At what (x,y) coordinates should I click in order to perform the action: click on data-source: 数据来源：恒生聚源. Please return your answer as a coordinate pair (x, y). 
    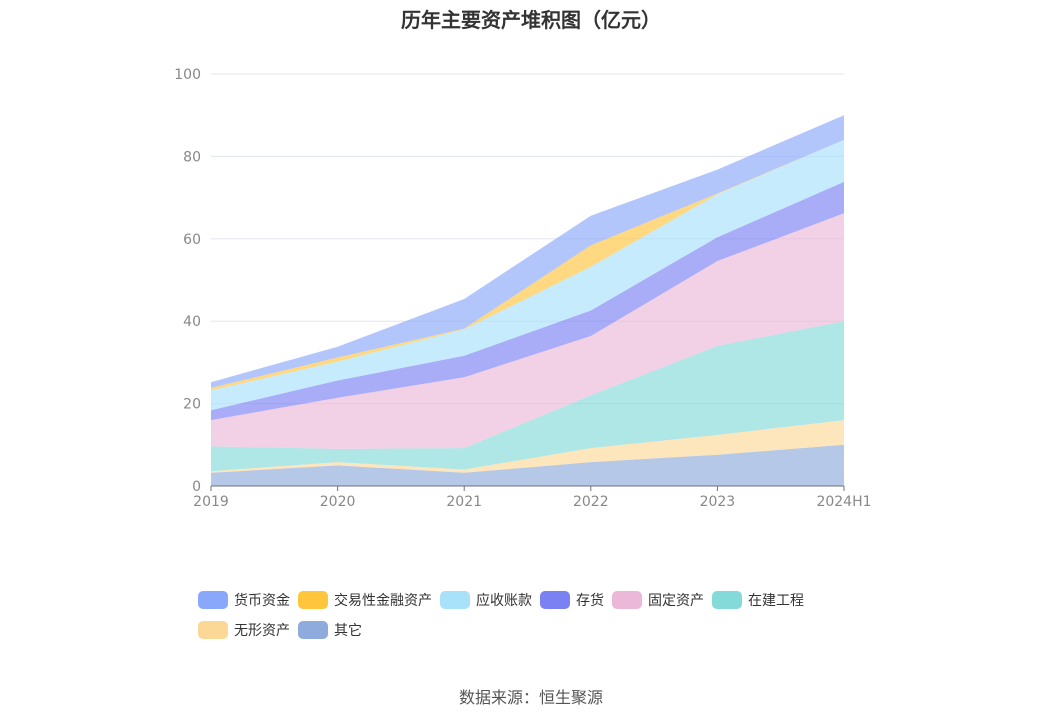
    Looking at the image, I should click on (530, 697).